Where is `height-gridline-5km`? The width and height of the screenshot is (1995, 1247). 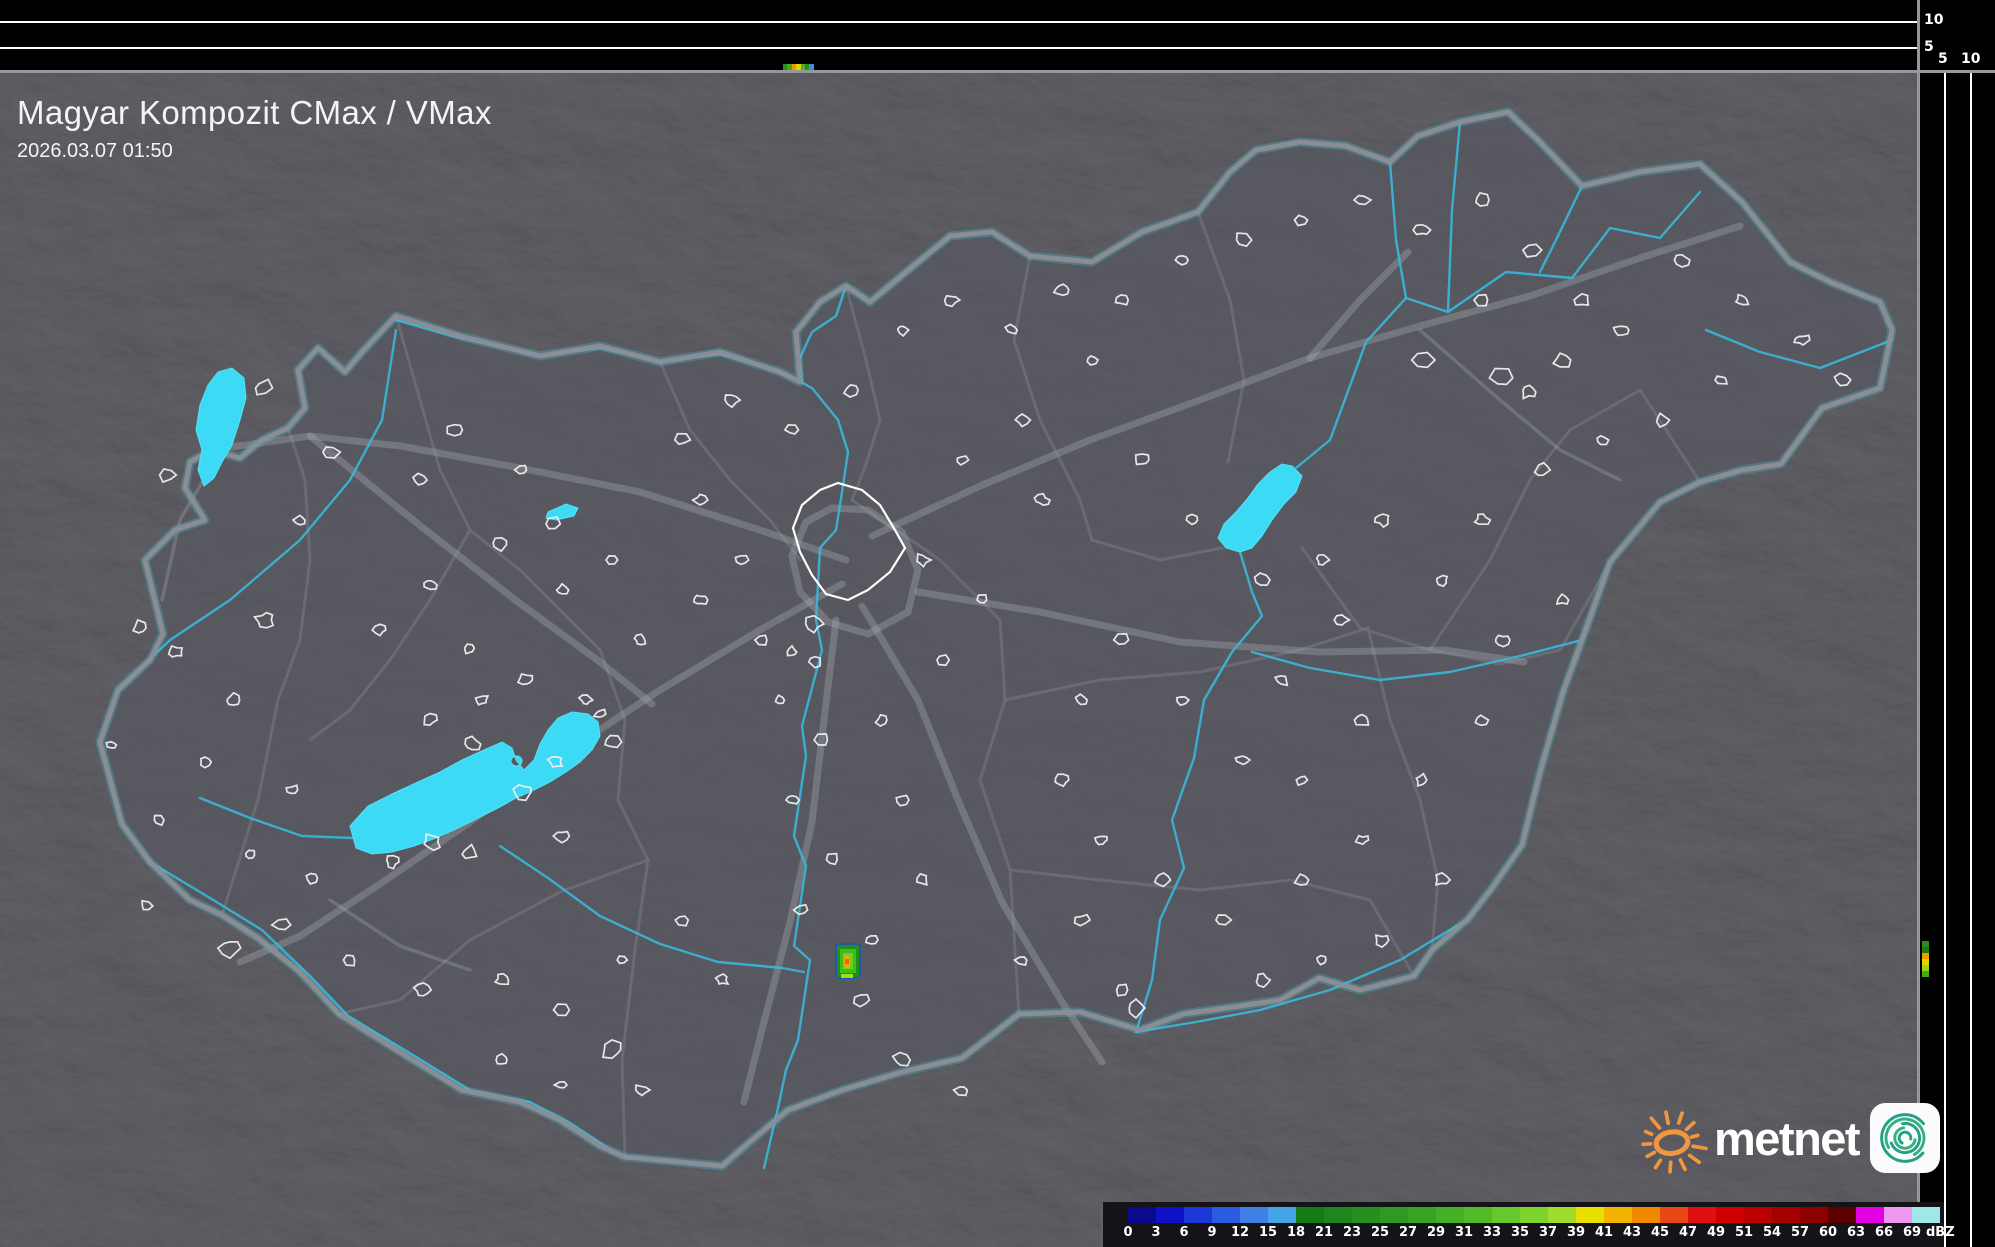 height-gridline-5km is located at coordinates (958, 48).